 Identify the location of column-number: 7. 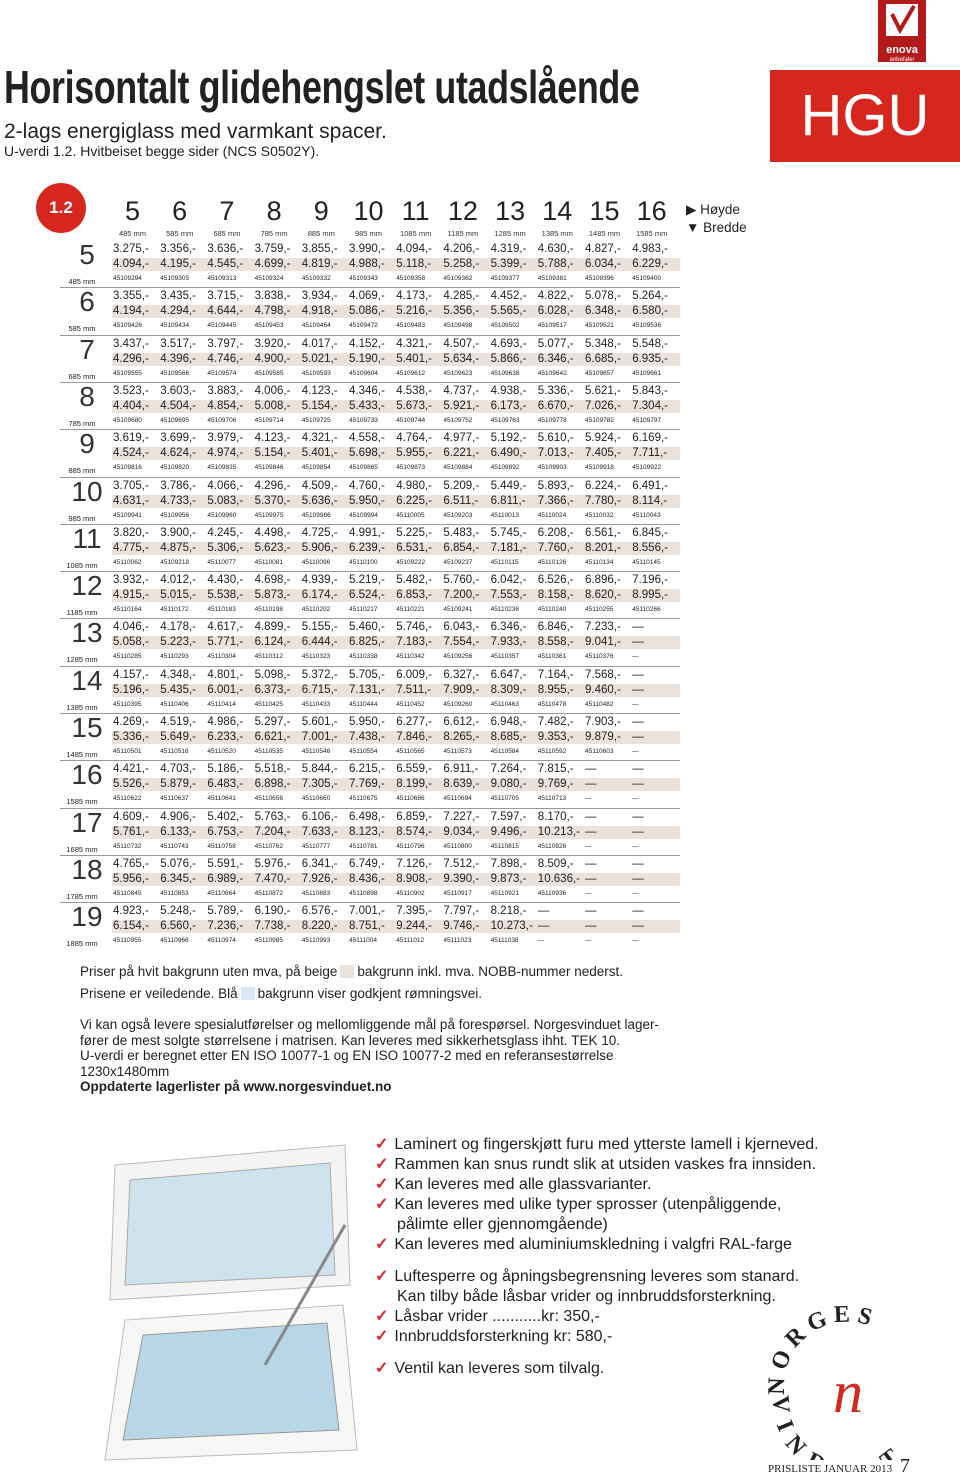
(227, 211).